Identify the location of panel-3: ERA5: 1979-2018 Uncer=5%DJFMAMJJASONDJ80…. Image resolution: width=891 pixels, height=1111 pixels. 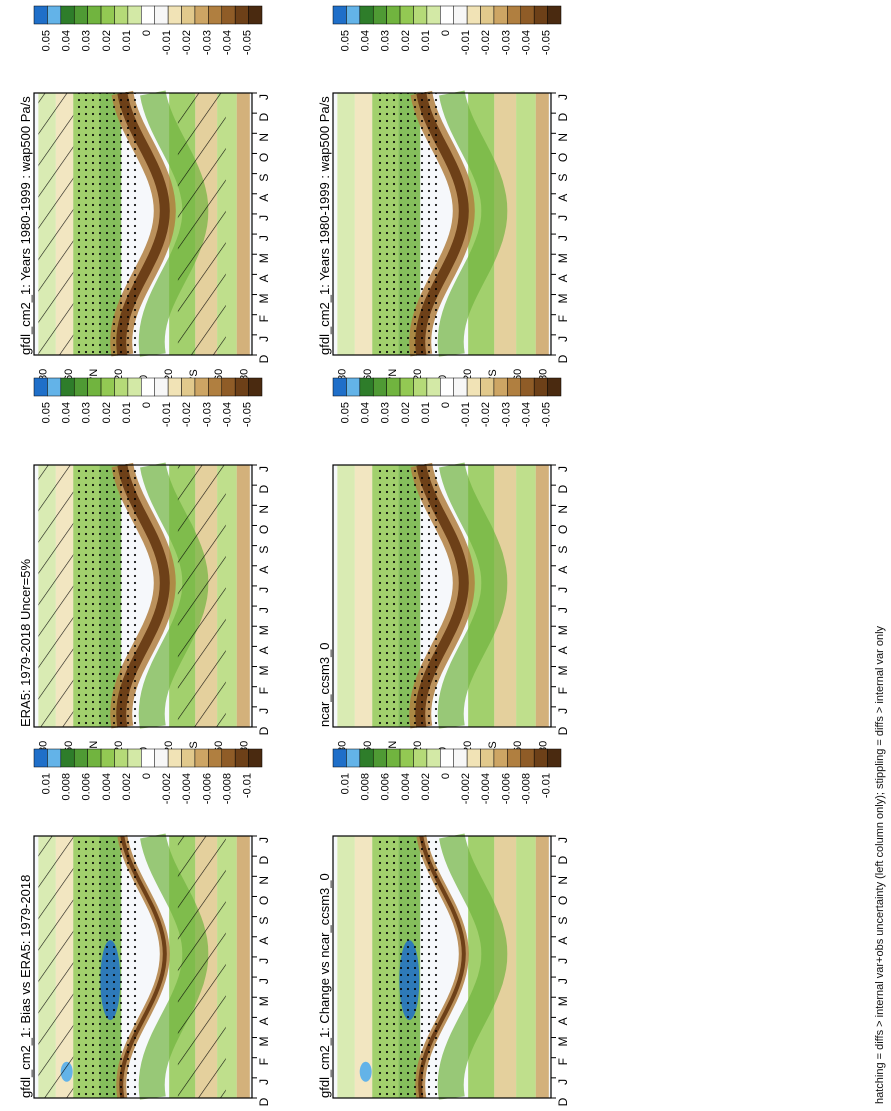
(144, 565).